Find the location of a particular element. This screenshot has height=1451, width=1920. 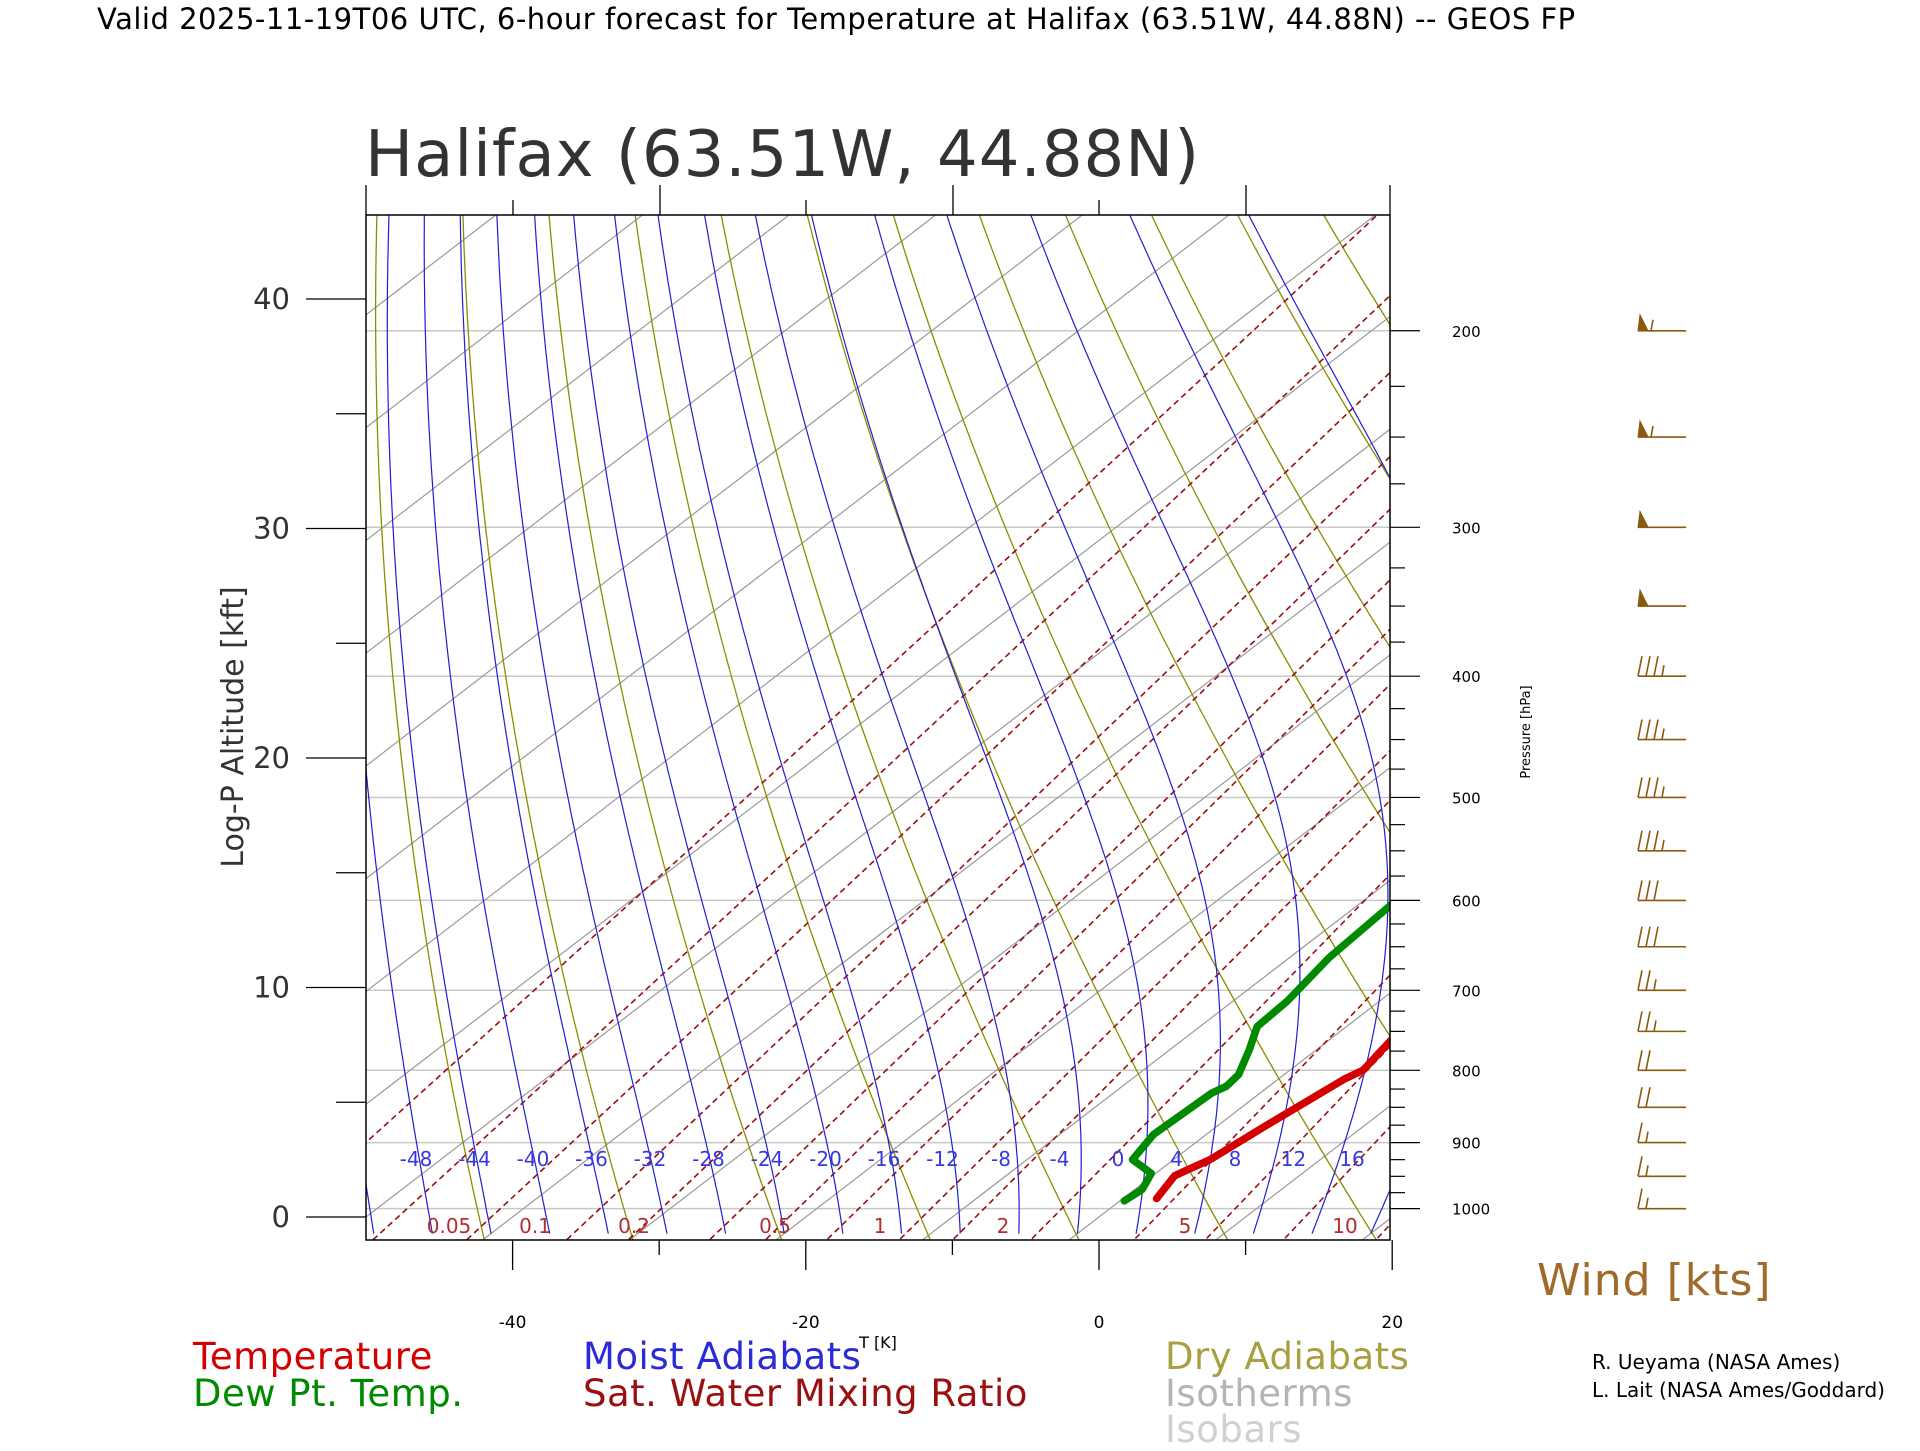

pressure-axis-label: Pressure [hPa] is located at coordinates (1526, 731).